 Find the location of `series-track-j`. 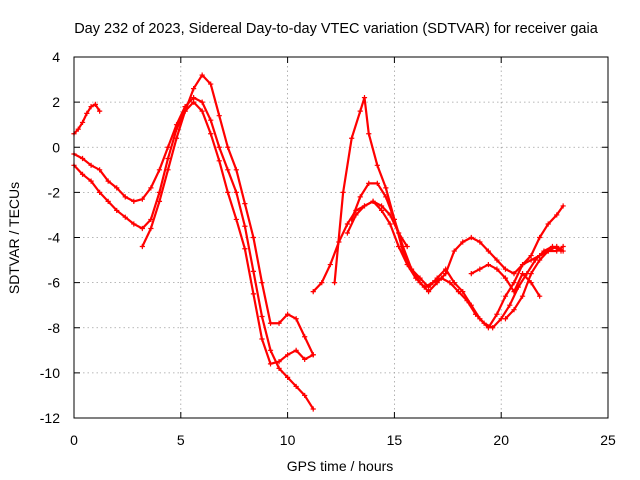

series-track-j is located at coordinates (505, 280).